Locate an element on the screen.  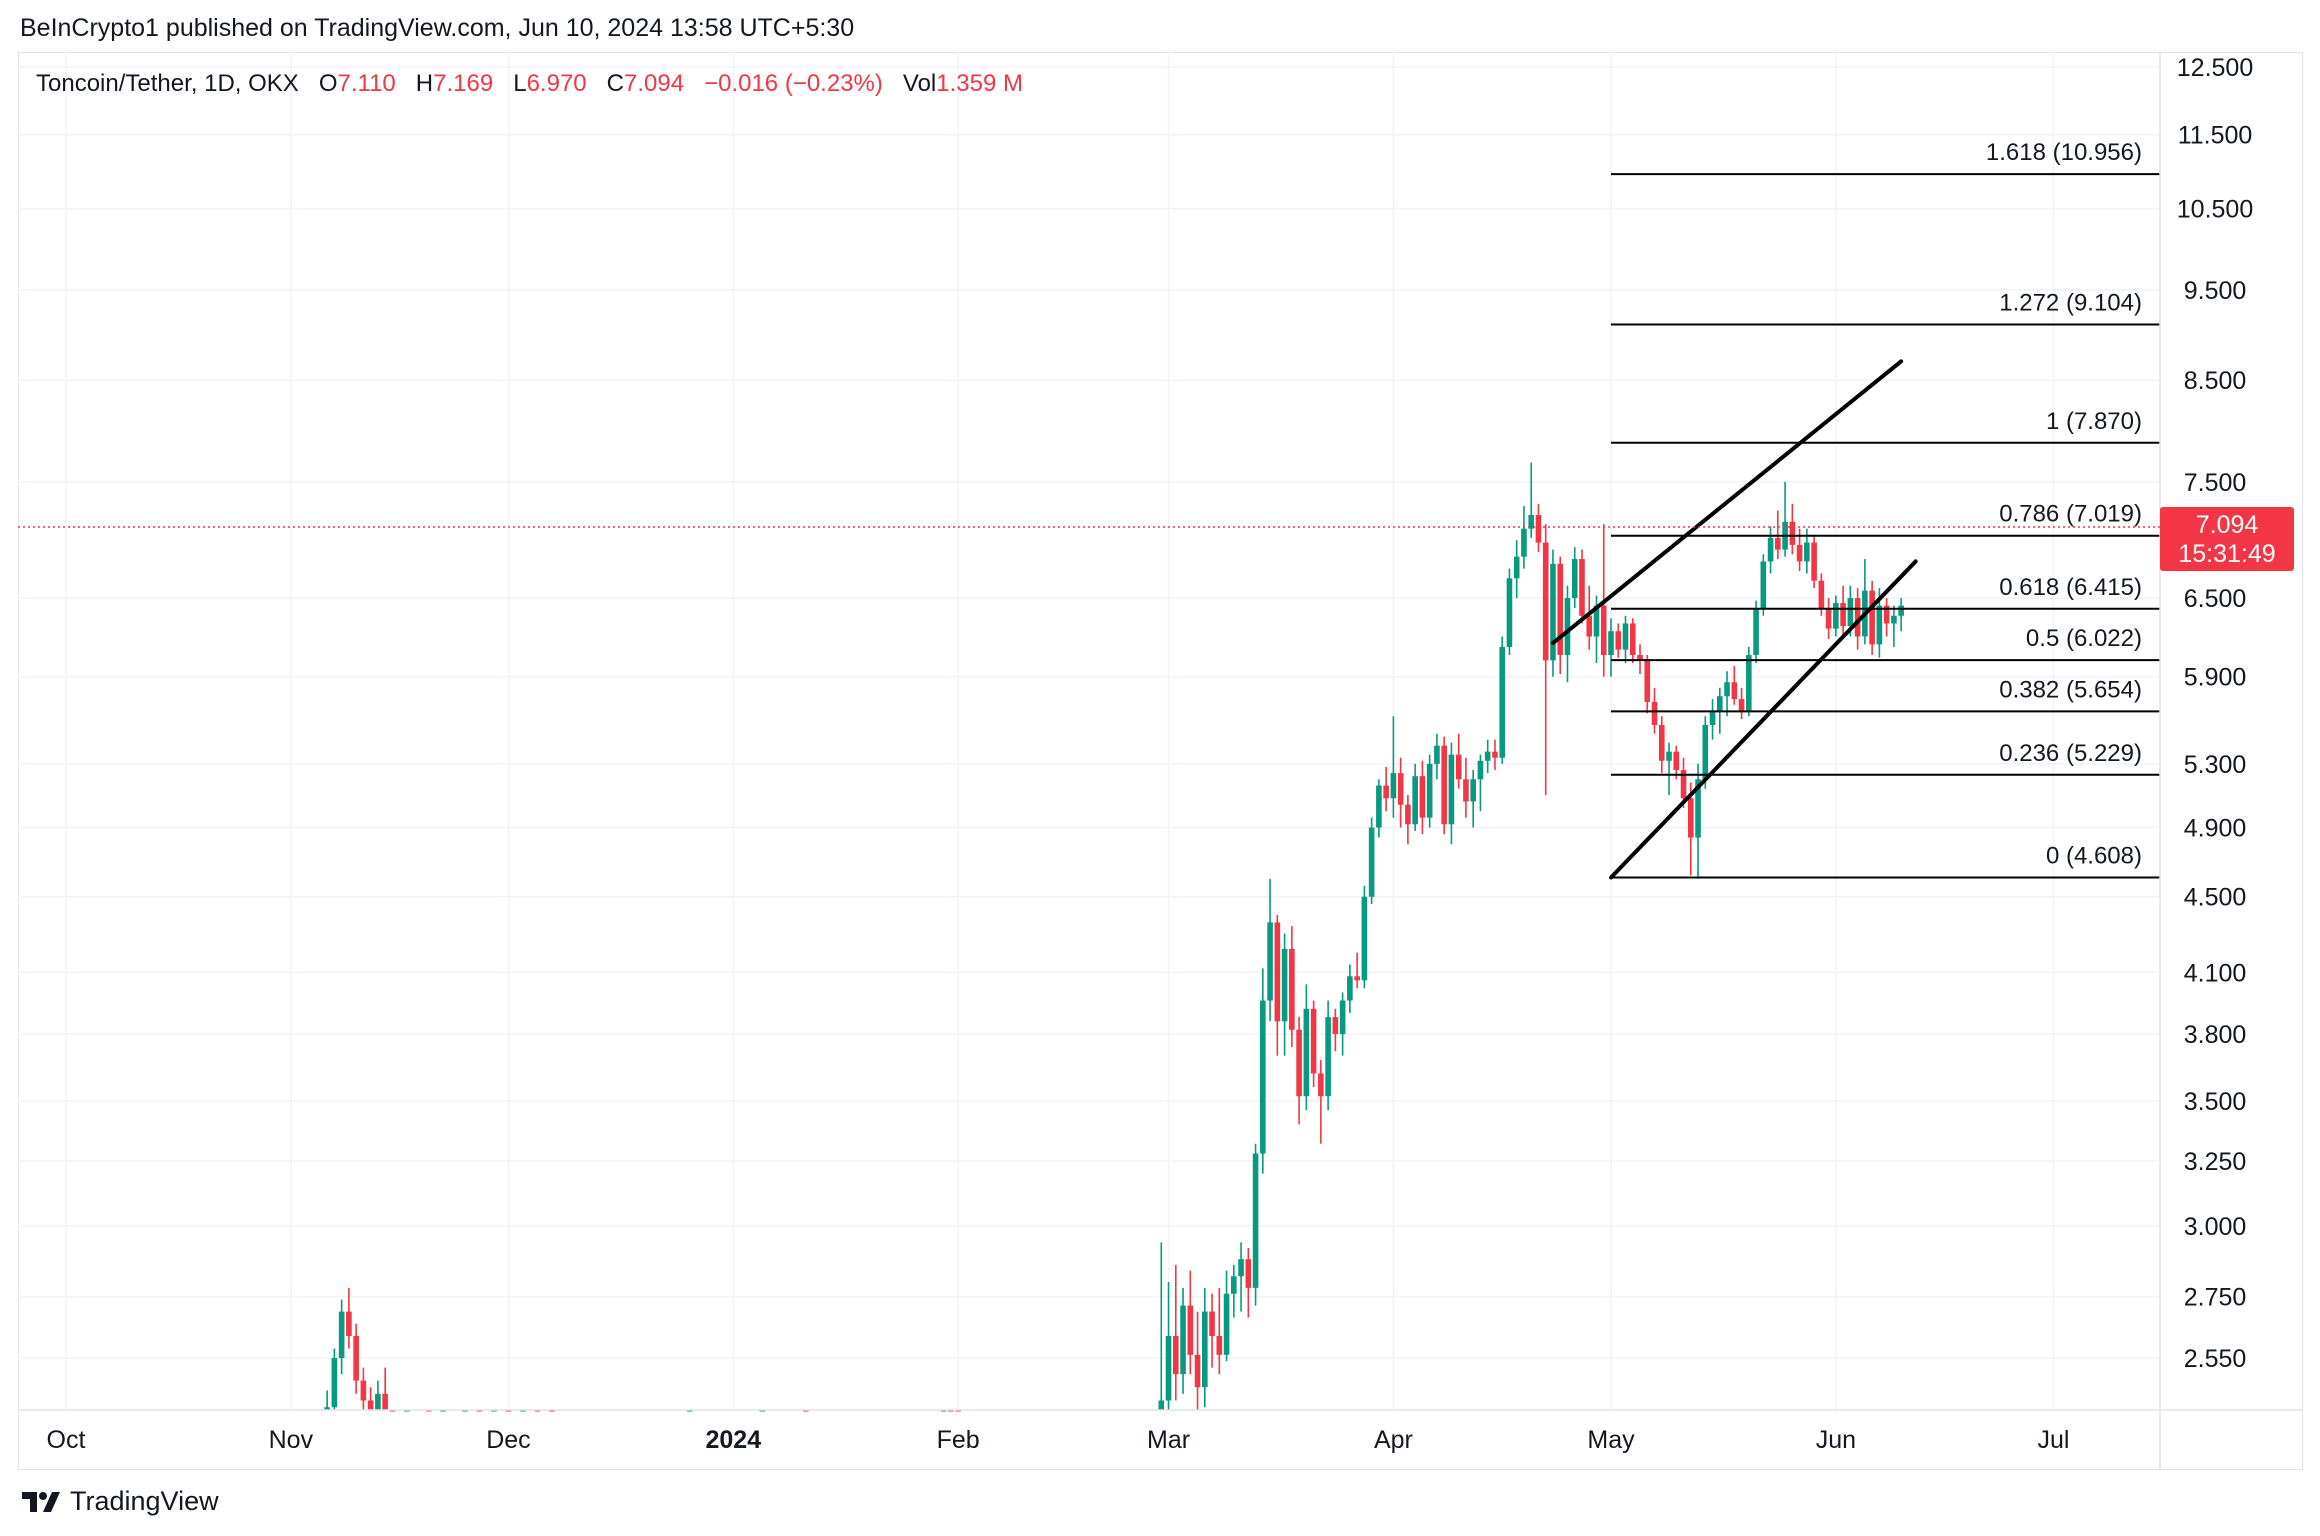
x-tick-label: Apr is located at coordinates (1393, 1440).